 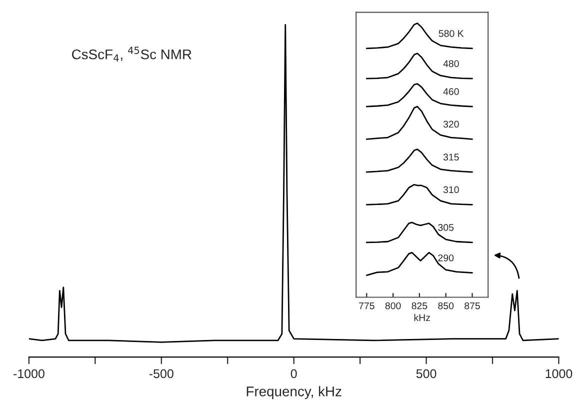 What do you see at coordinates (559, 373) in the screenshot?
I see `x-tick-label: 1000` at bounding box center [559, 373].